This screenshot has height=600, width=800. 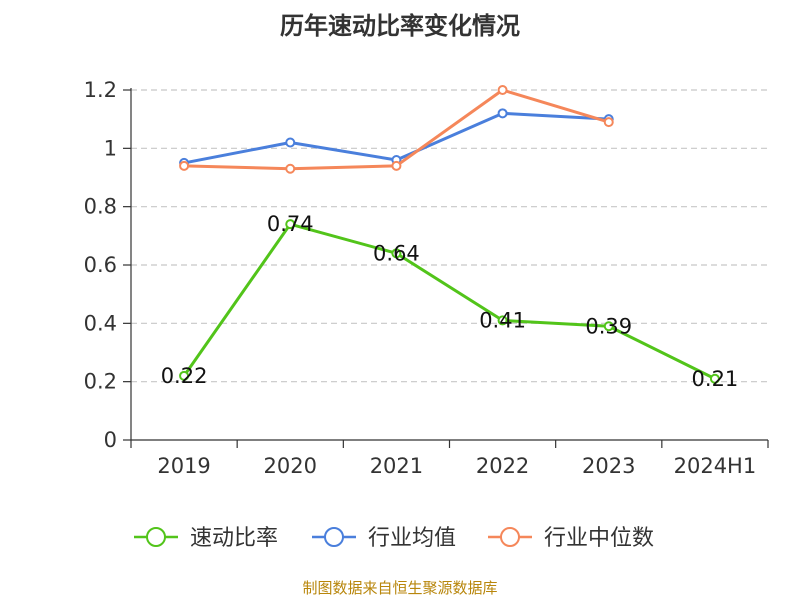 I want to click on data-point-s1-2020, so click(x=290, y=142).